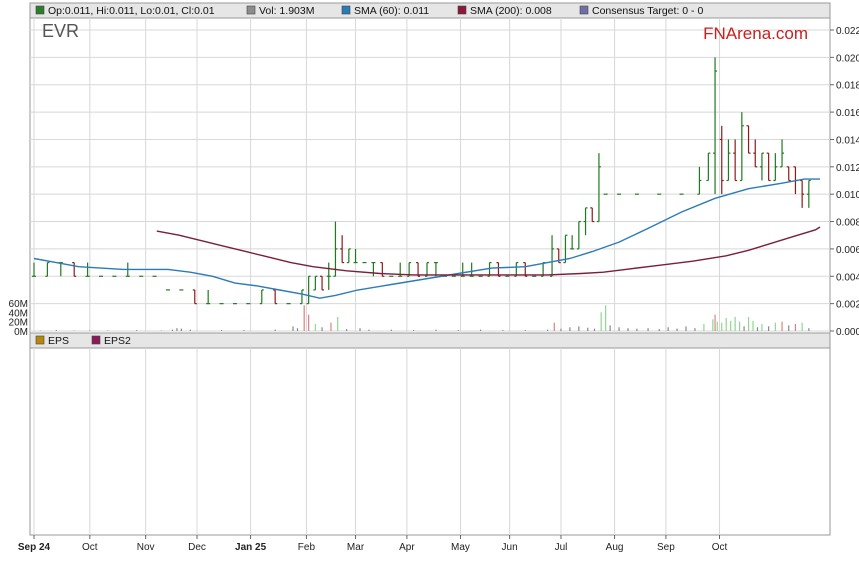 The width and height of the screenshot is (859, 566). What do you see at coordinates (18, 304) in the screenshot?
I see `volume-tick-label: 60M` at bounding box center [18, 304].